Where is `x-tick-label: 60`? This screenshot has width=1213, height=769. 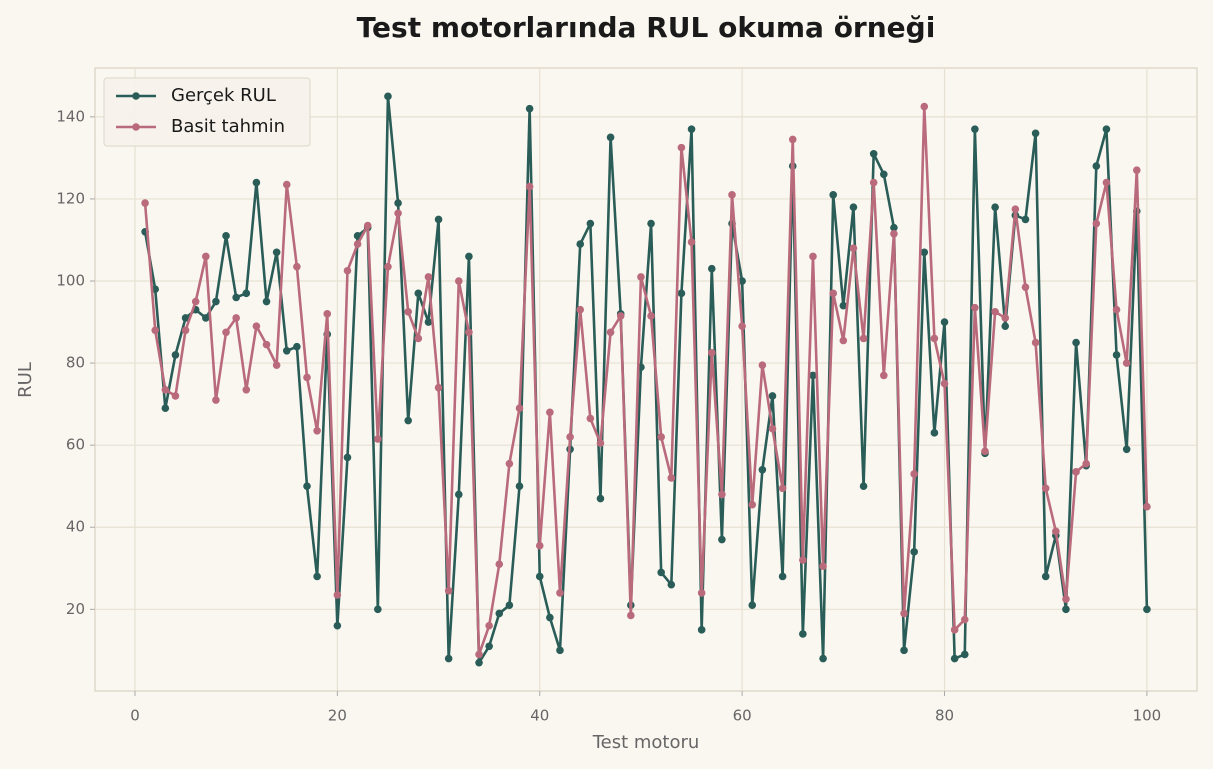
x-tick-label: 60 is located at coordinates (742, 716).